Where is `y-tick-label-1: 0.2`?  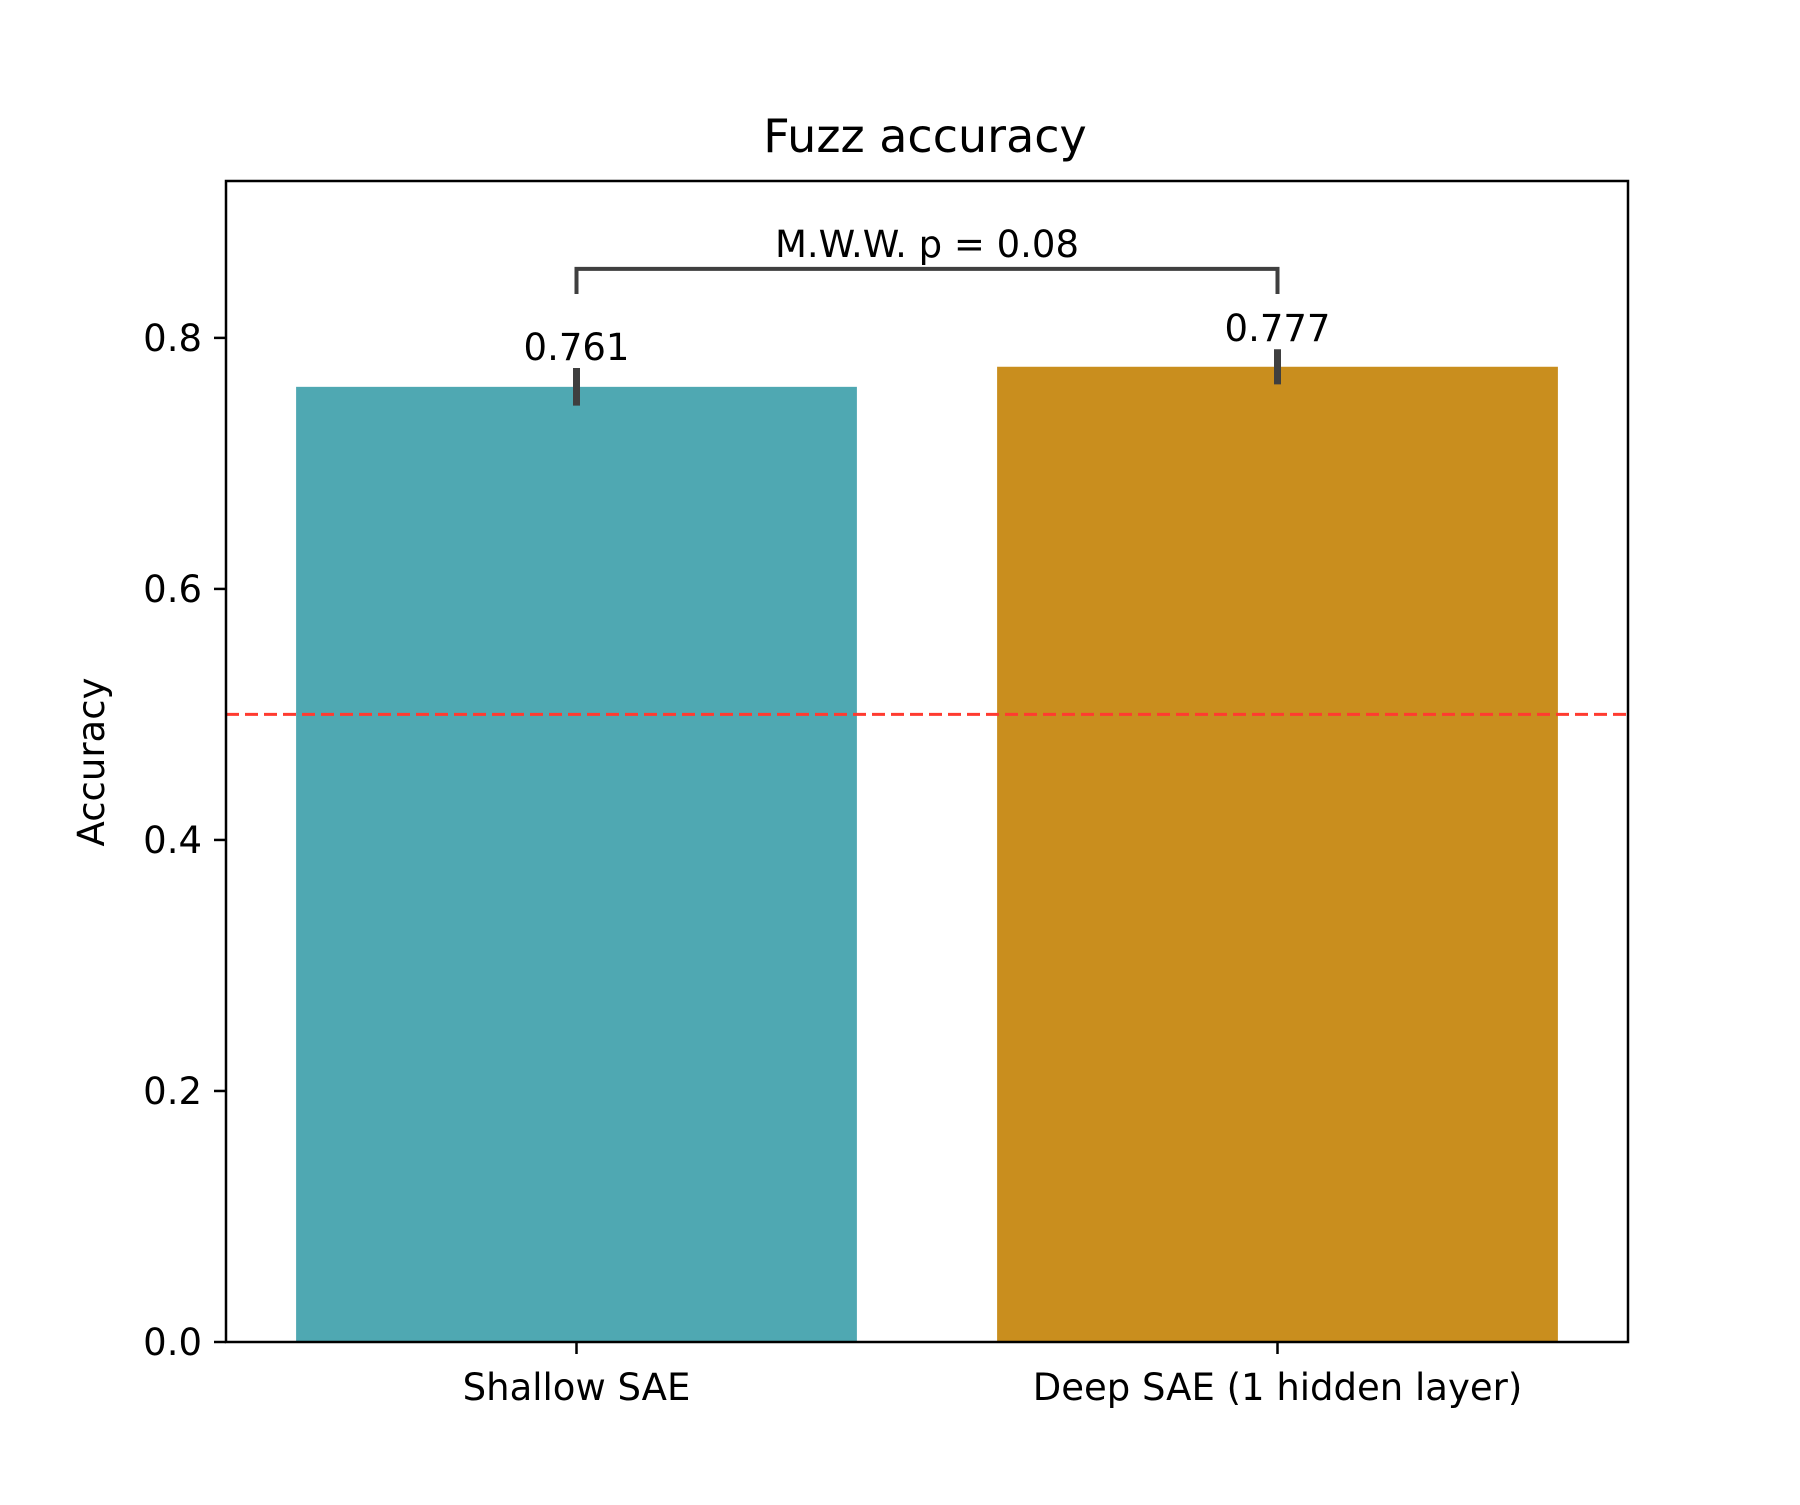 y-tick-label-1: 0.2 is located at coordinates (172, 1091).